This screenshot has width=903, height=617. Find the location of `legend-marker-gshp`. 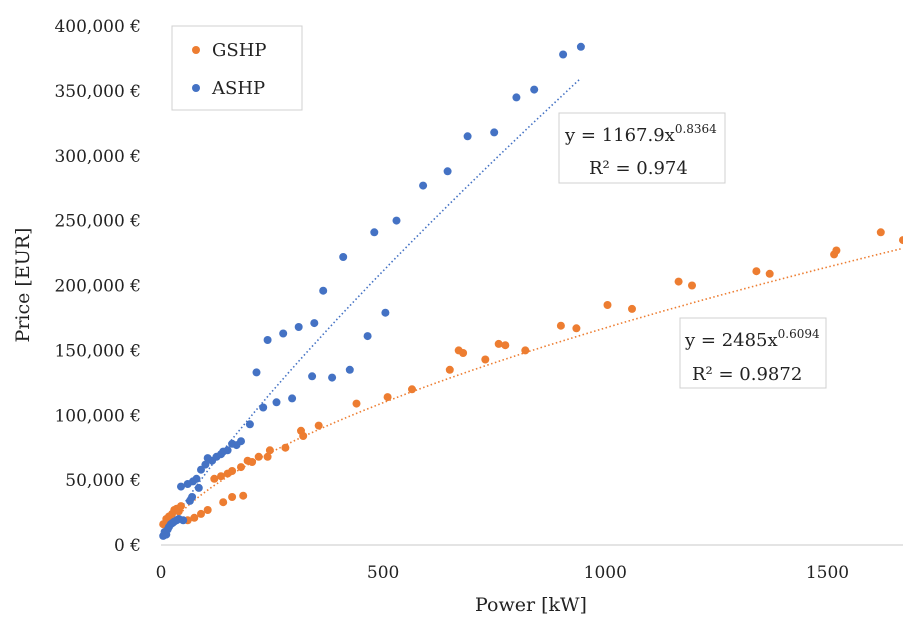

legend-marker-gshp is located at coordinates (196, 50).